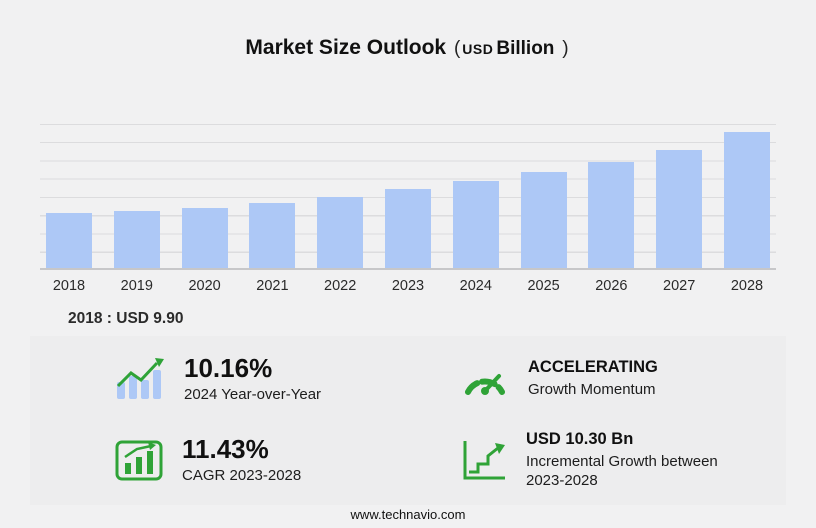  I want to click on speedometer-icon, so click(485, 379).